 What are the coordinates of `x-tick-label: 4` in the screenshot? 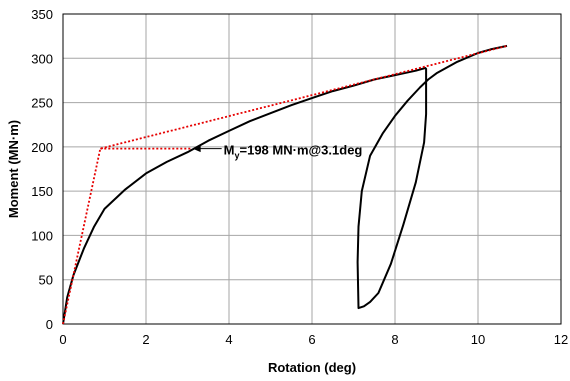 It's located at (228, 339).